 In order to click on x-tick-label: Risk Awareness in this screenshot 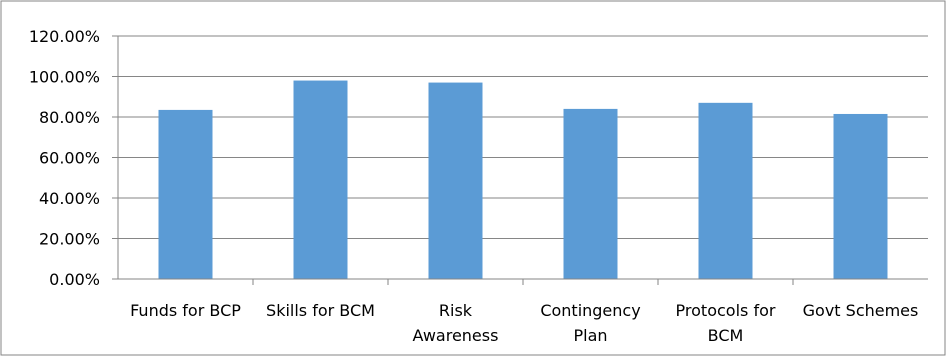, I will do `click(456, 323)`.